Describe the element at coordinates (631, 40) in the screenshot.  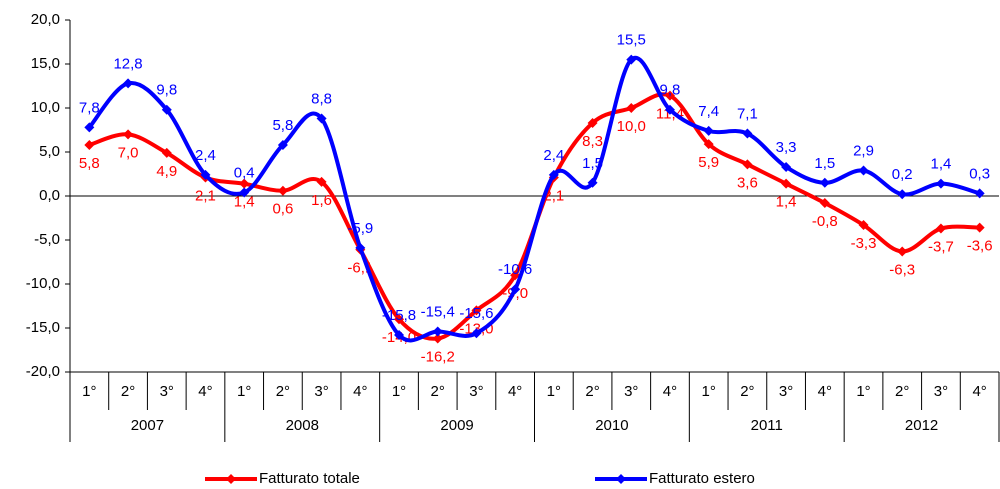
I see `data-label: 15,5` at that location.